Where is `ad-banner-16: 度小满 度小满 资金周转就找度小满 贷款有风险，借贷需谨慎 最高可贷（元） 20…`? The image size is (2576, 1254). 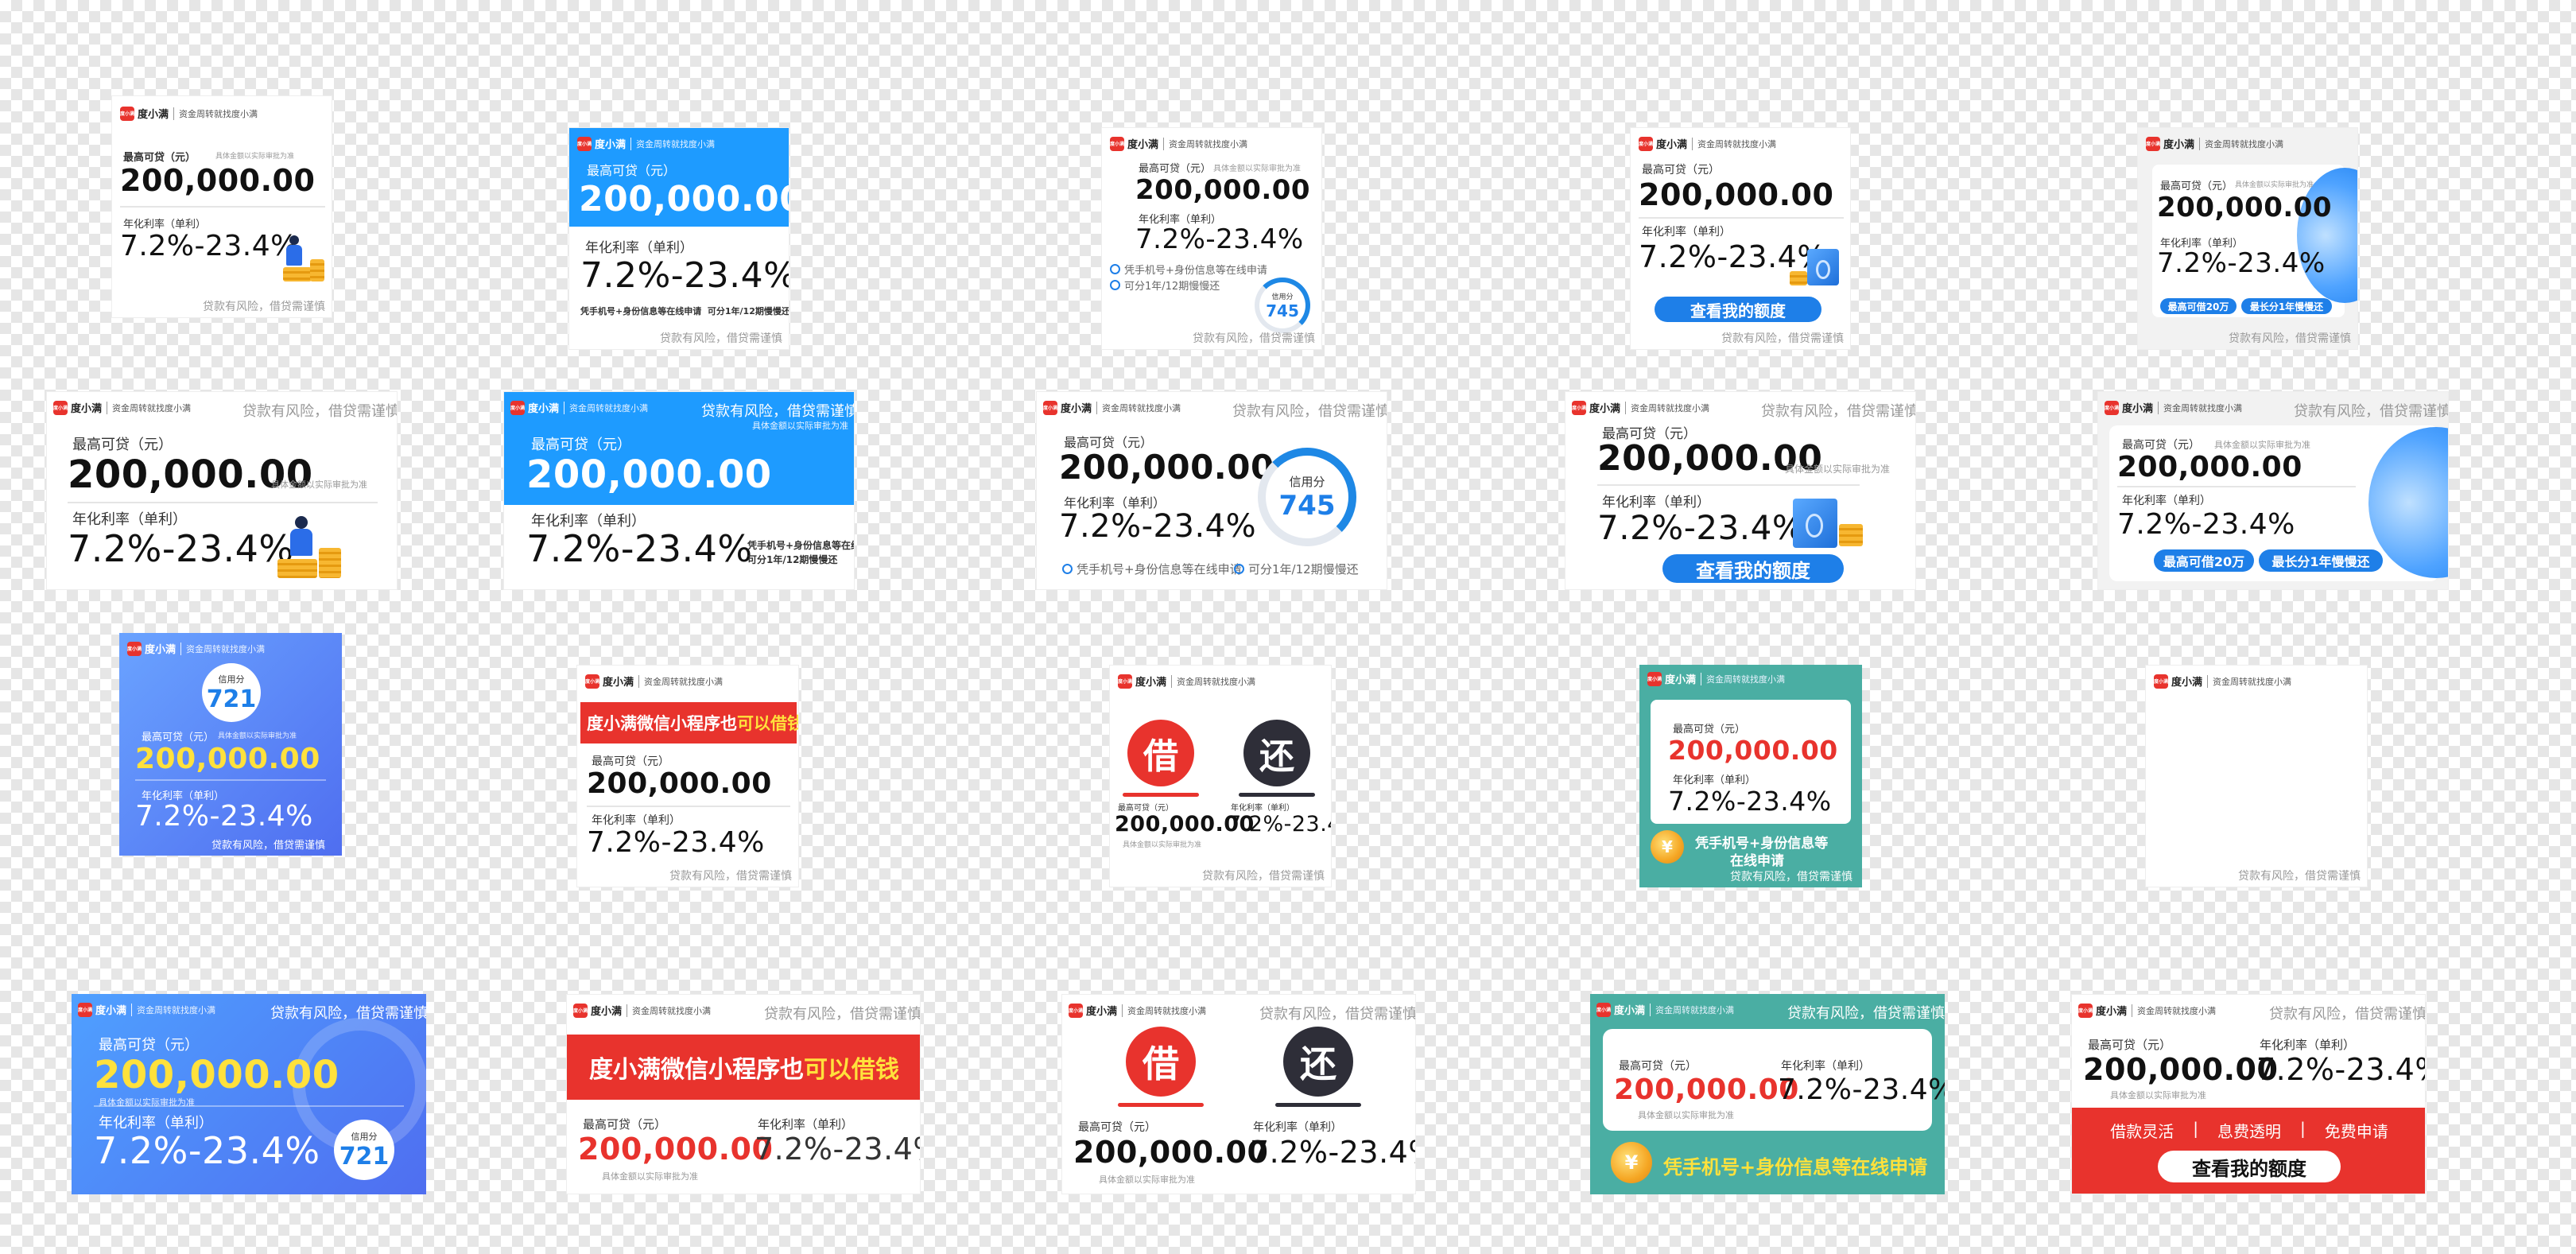
ad-banner-16: 度小满 度小满 资金周转就找度小满 贷款有风险，借贷需谨慎 最高可贷（元） 20… is located at coordinates (249, 1094).